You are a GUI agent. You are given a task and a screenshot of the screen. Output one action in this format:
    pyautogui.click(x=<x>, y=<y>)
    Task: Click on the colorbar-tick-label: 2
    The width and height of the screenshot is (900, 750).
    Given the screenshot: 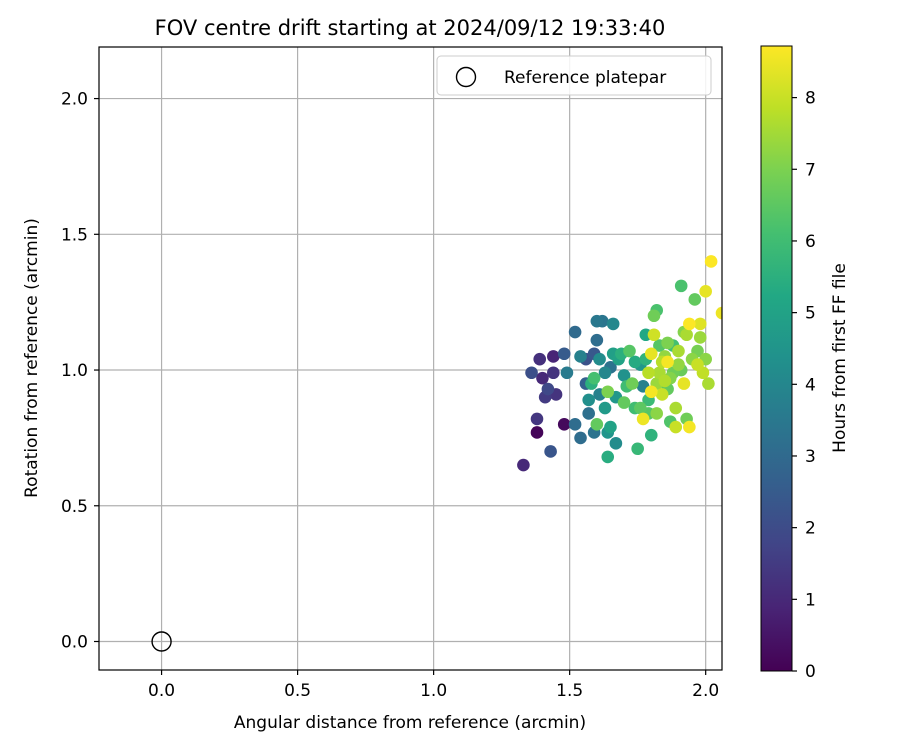 What is the action you would take?
    pyautogui.click(x=810, y=529)
    